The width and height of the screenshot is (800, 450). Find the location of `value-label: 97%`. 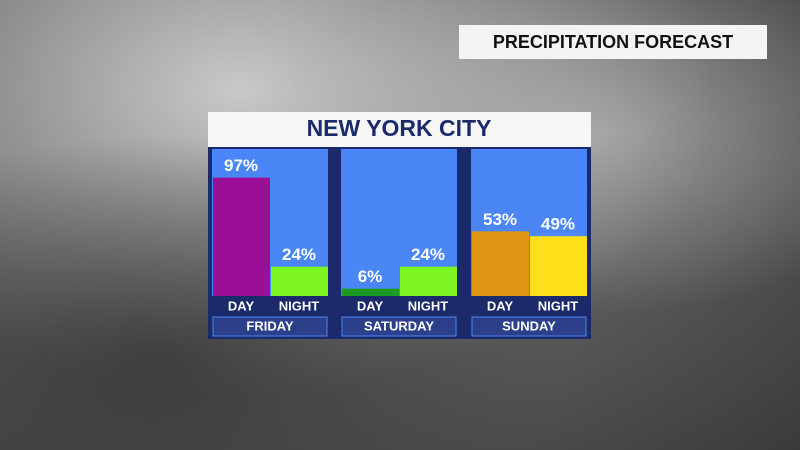

value-label: 97% is located at coordinates (241, 165).